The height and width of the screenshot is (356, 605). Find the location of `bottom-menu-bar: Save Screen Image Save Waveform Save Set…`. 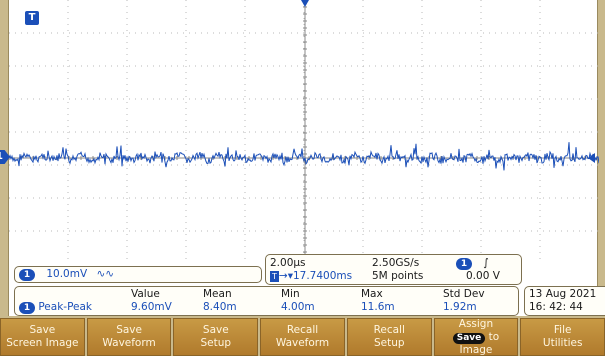

bottom-menu-bar: Save Screen Image Save Waveform Save Set… is located at coordinates (302, 337).